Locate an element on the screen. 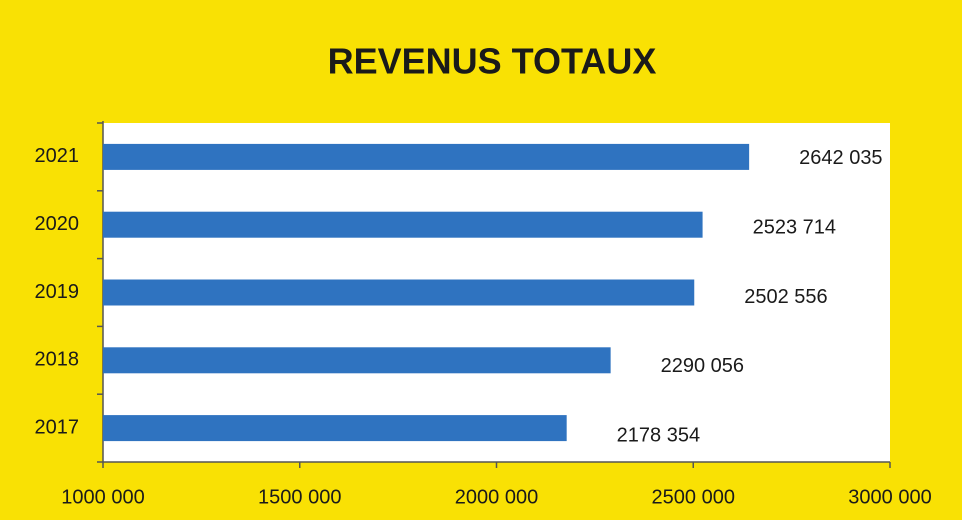  x-tick-label: 1000 000 is located at coordinates (102, 497).